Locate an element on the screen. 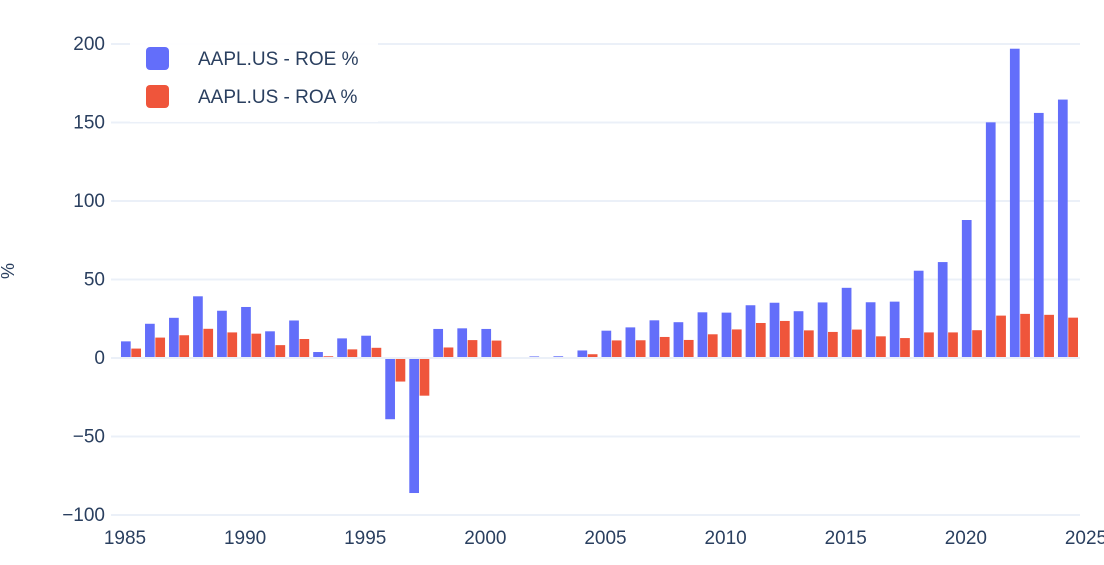 Image resolution: width=1104 pixels, height=565 pixels. y-tick-label: 150 is located at coordinates (89, 123).